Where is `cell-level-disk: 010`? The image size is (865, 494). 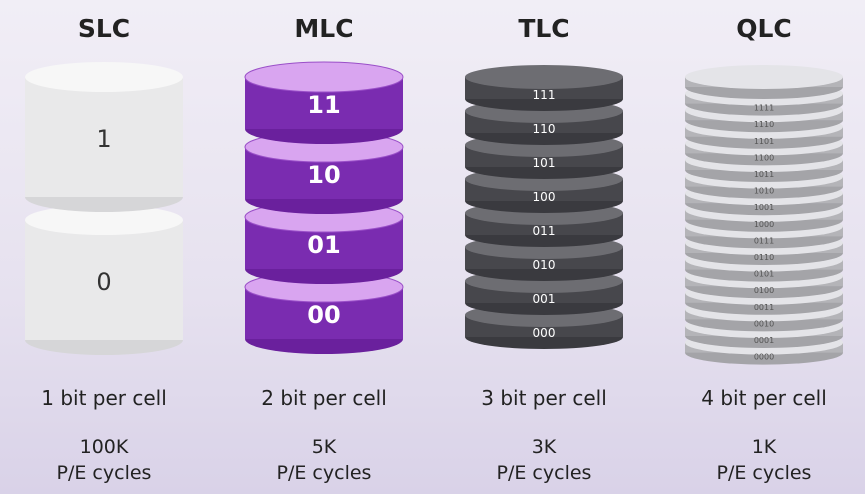
cell-level-disk: 010 is located at coordinates (544, 258).